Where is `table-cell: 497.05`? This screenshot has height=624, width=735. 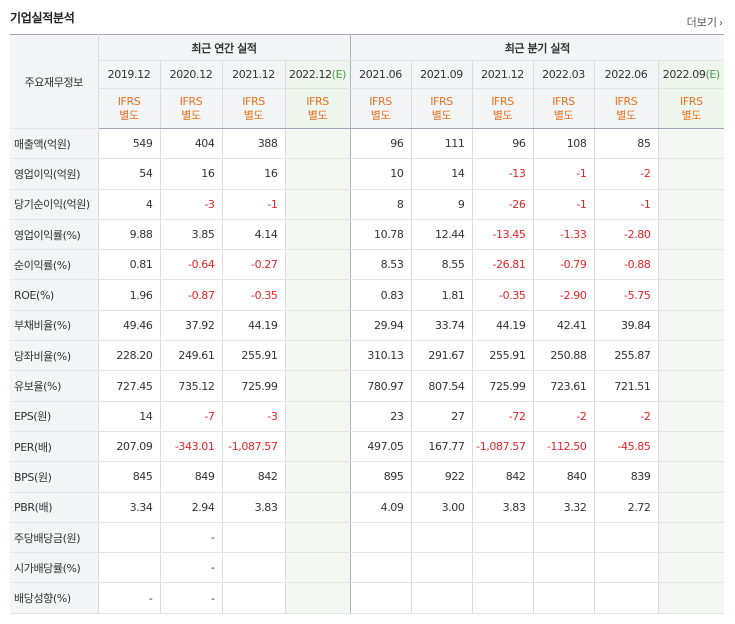
table-cell: 497.05 is located at coordinates (380, 447).